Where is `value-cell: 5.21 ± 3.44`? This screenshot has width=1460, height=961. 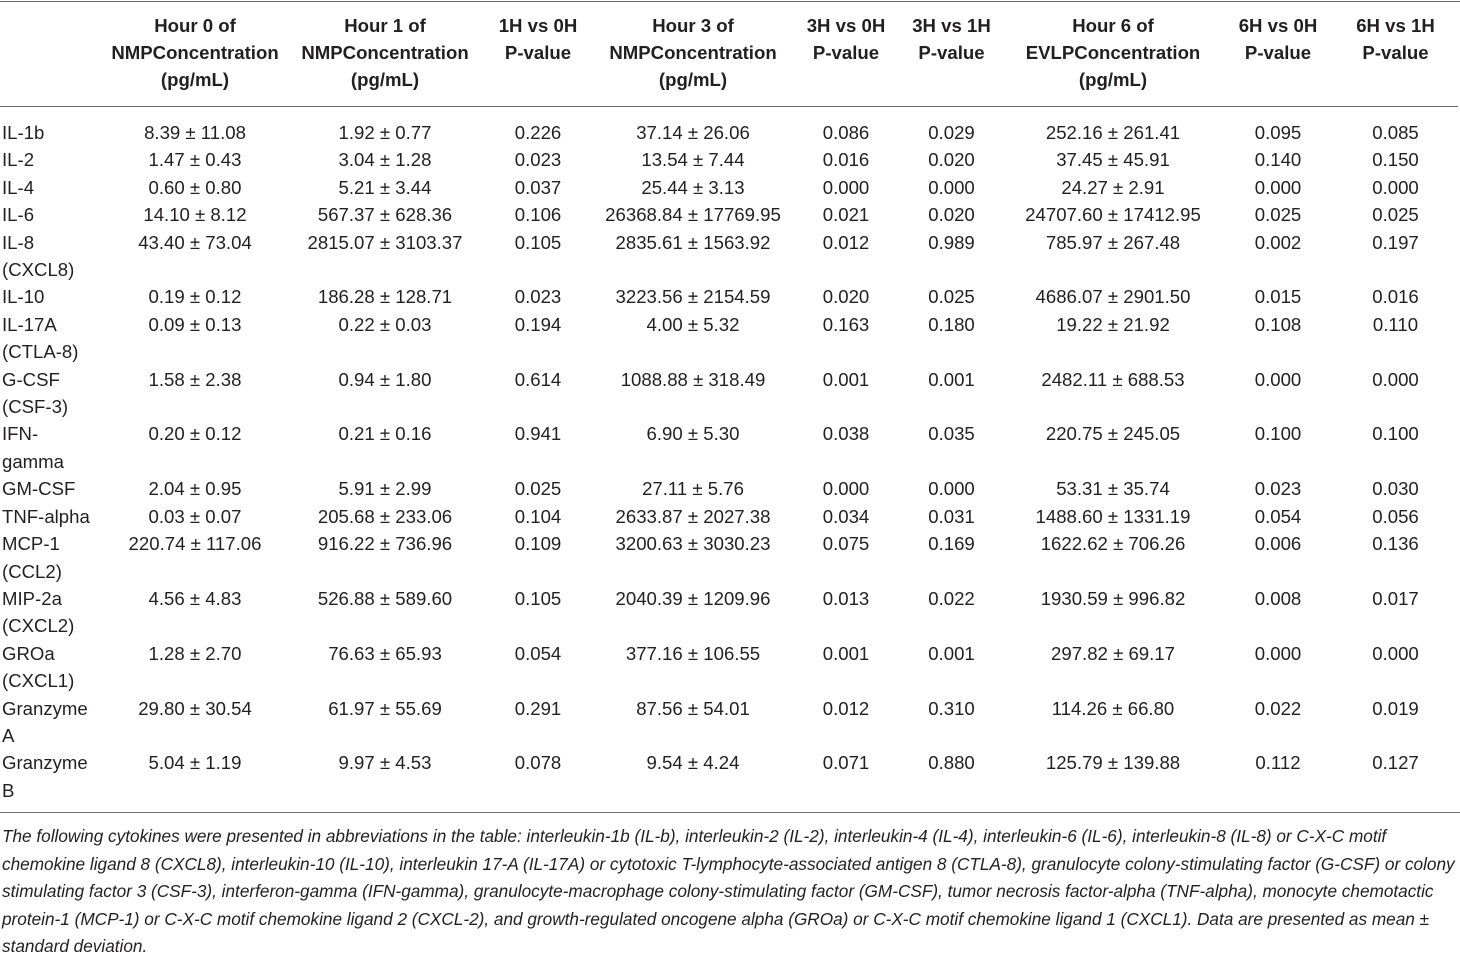
value-cell: 5.21 ± 3.44 is located at coordinates (385, 187).